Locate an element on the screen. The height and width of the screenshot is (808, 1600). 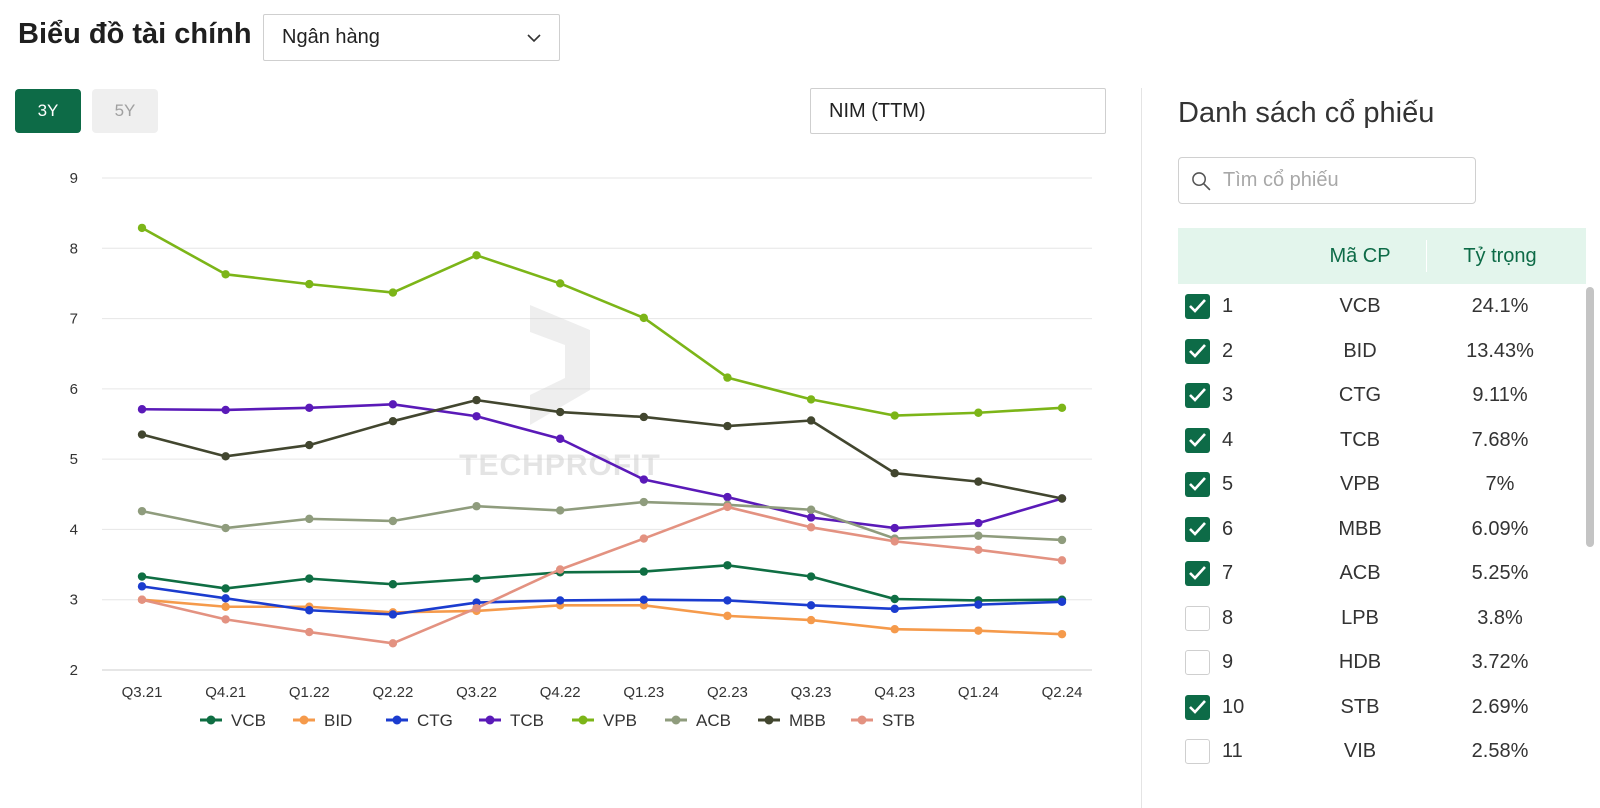
table-row: 9 HDB 3.72% is located at coordinates (1378, 662).